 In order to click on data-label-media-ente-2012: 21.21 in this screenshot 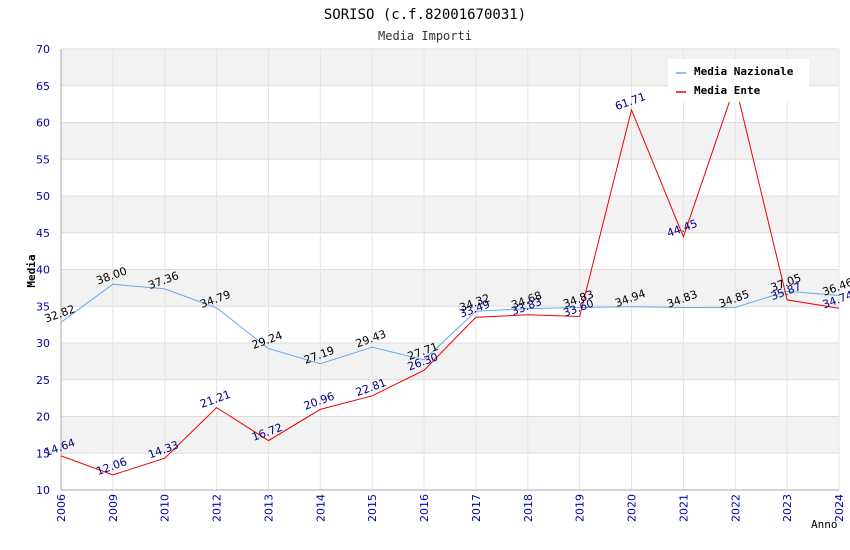, I will do `click(215, 399)`.